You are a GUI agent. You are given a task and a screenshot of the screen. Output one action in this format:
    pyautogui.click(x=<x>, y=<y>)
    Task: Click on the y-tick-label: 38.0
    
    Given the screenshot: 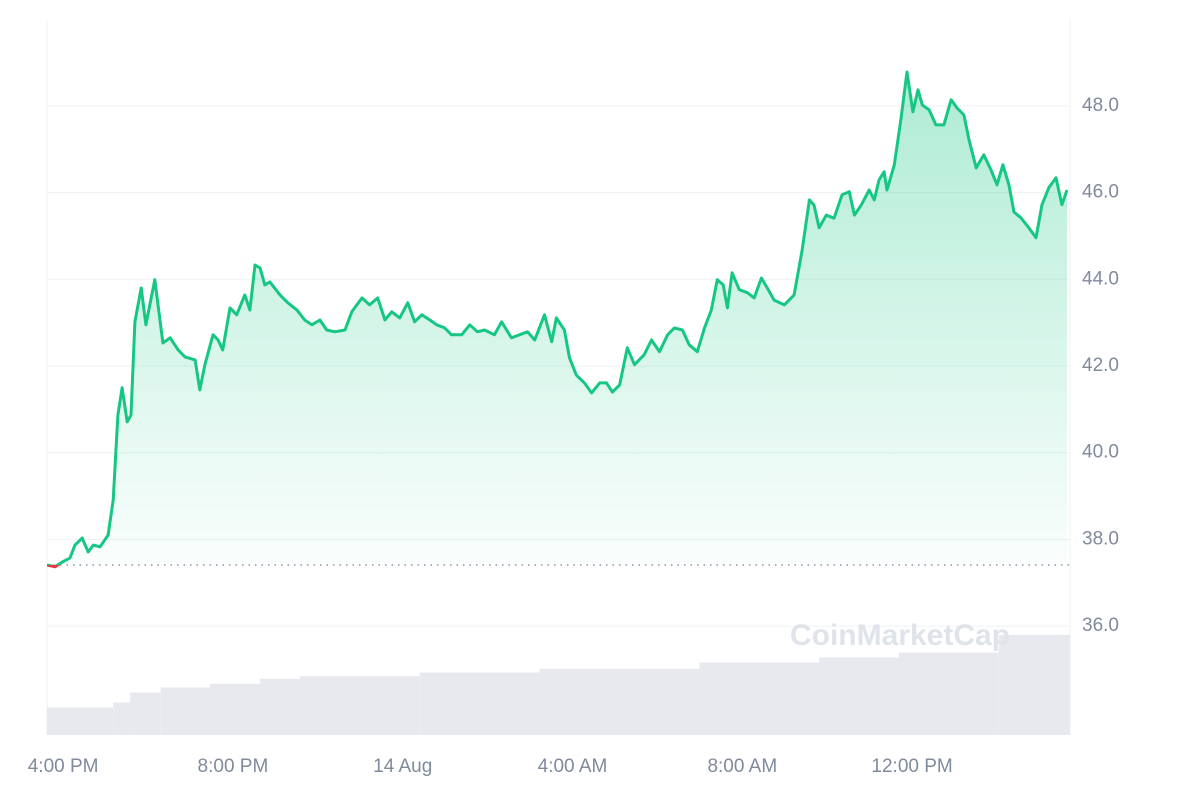 What is the action you would take?
    pyautogui.click(x=1100, y=538)
    